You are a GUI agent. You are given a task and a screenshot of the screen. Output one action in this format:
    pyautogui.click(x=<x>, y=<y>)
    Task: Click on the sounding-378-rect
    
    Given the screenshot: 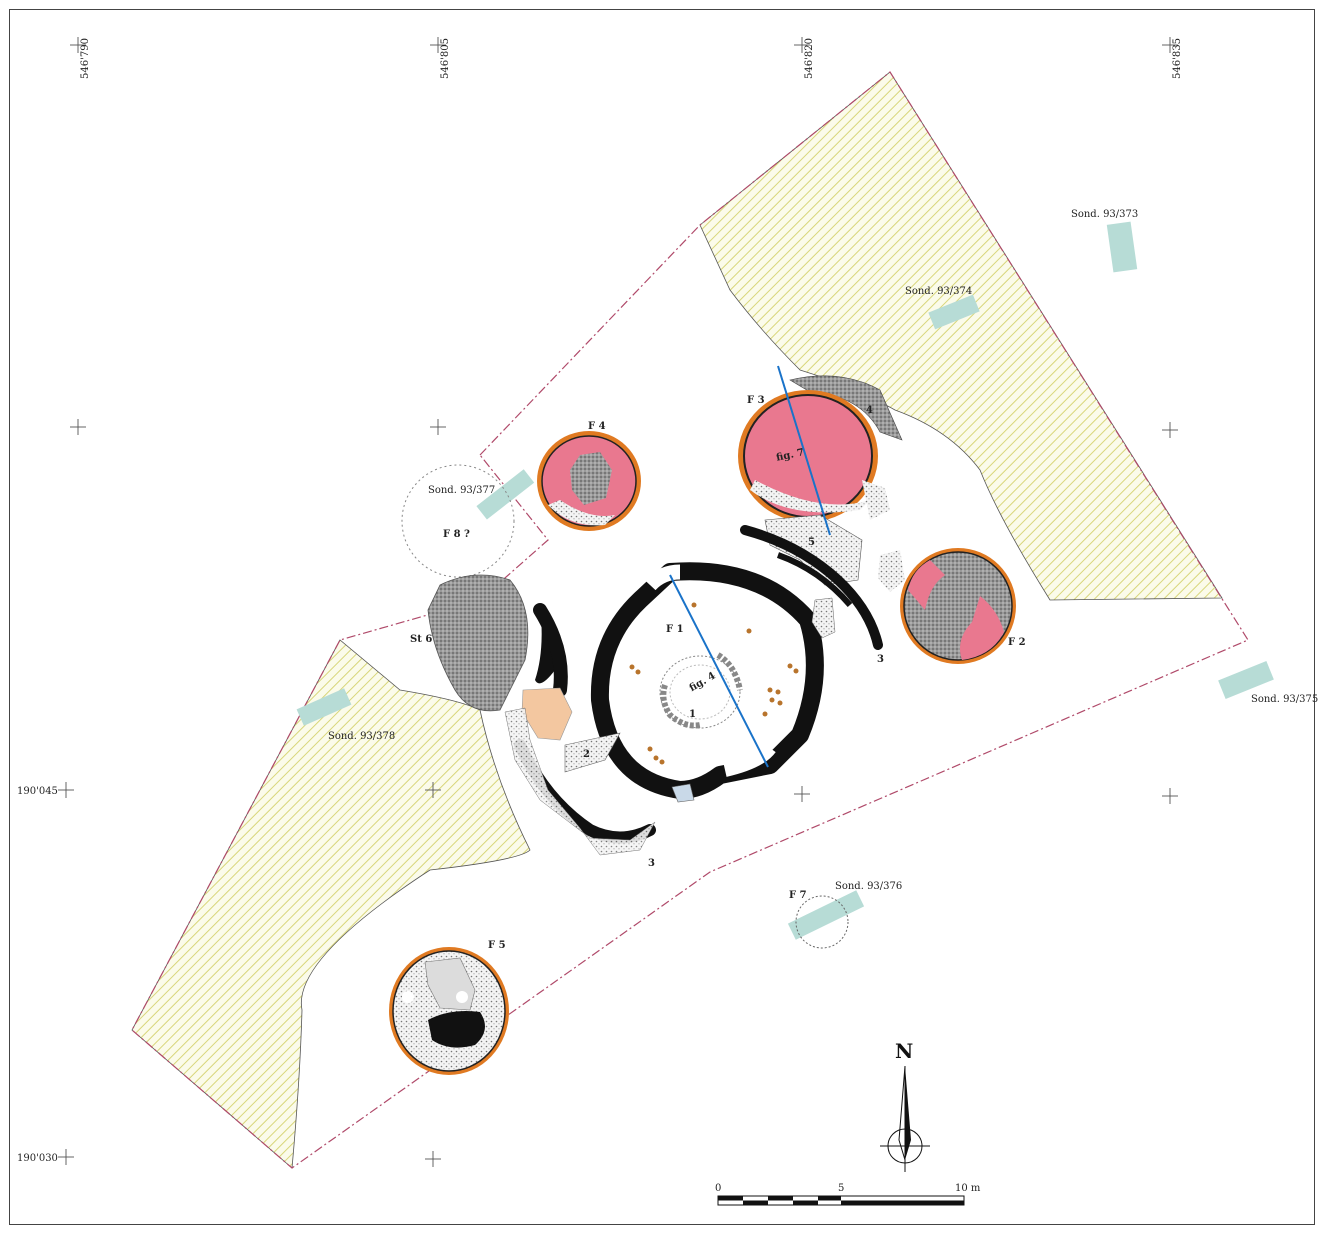 What is the action you would take?
    pyautogui.click(x=324, y=707)
    